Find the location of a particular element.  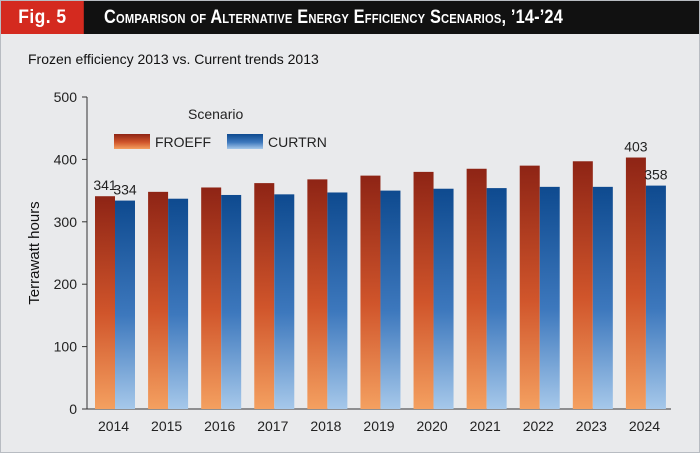

data-label: 358 is located at coordinates (656, 175).